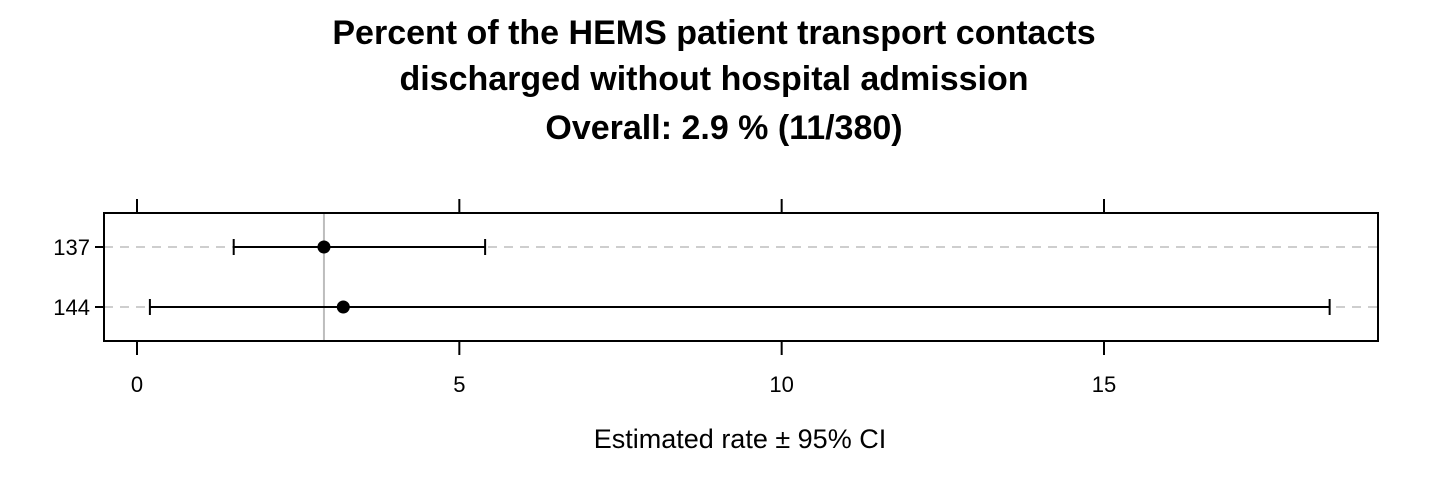  I want to click on x-tick-label-0: 0, so click(137, 384).